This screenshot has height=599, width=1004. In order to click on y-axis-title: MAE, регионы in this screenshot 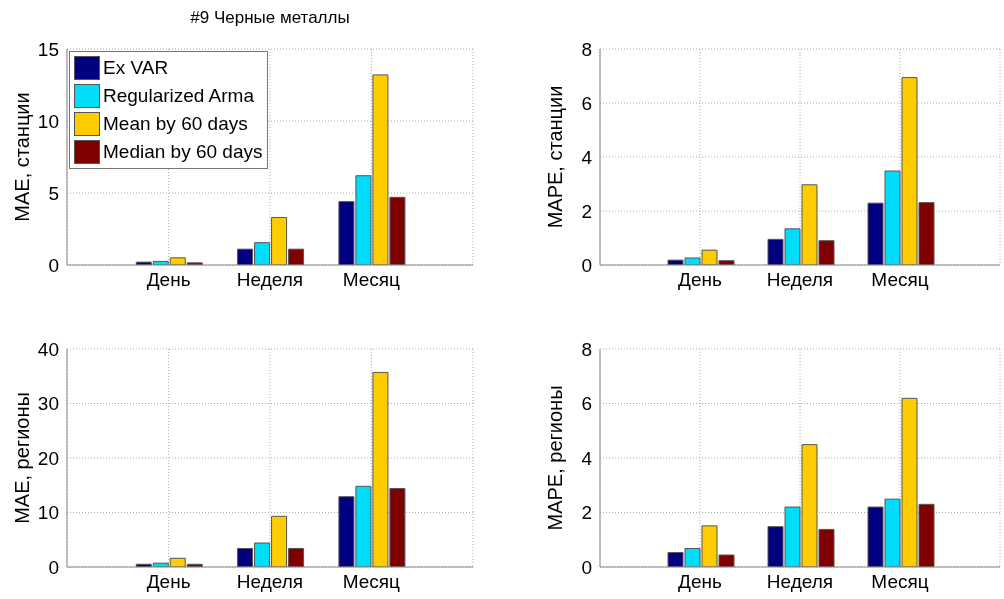, I will do `click(22, 458)`.